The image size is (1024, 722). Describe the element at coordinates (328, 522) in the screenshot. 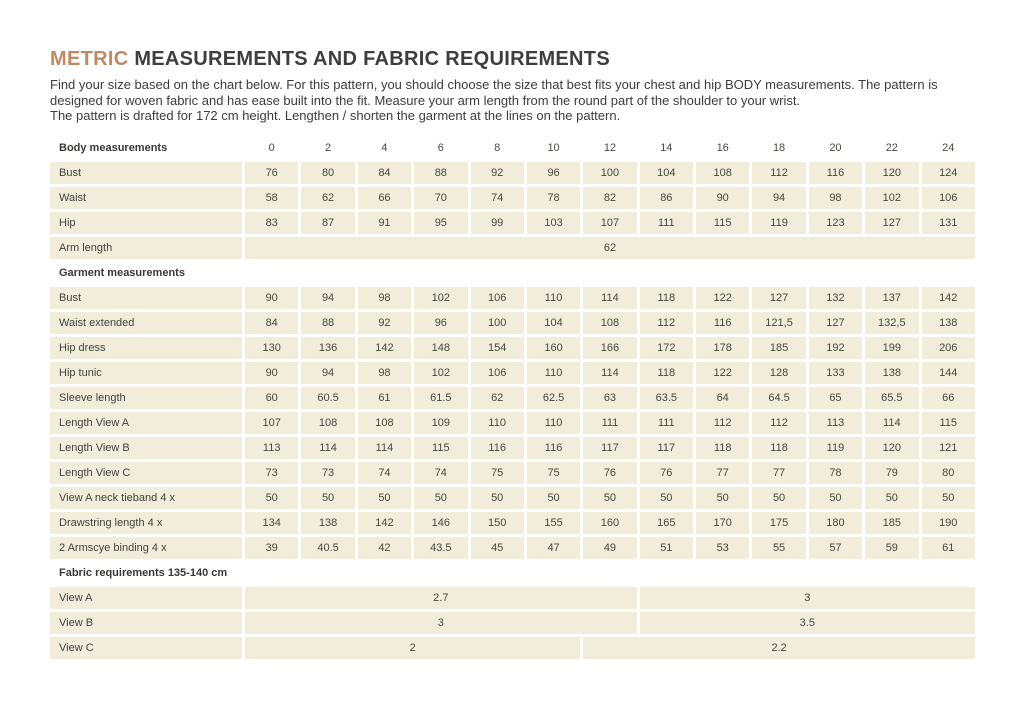

I see `value-cell: 138` at that location.